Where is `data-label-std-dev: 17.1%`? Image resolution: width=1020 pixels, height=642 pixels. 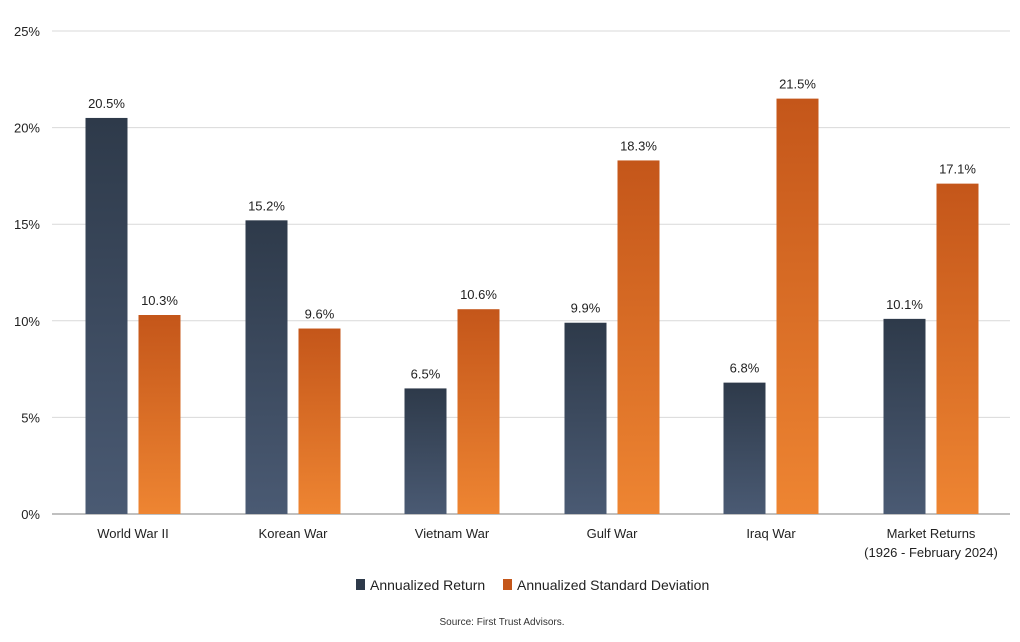 data-label-std-dev: 17.1% is located at coordinates (957, 169).